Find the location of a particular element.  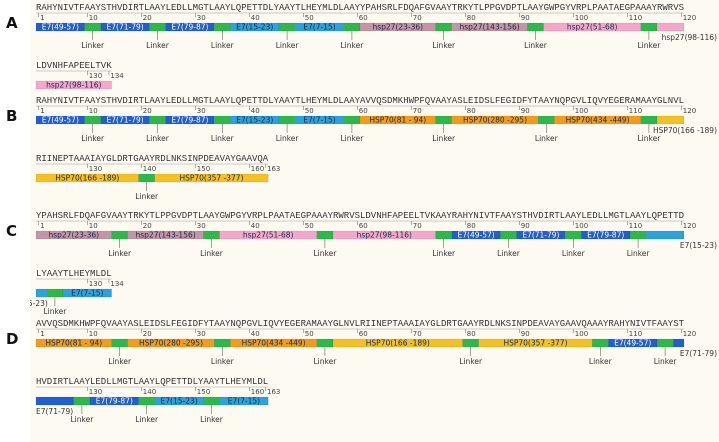

sequence: LDVNHFAPEELTVK is located at coordinates (74, 66).